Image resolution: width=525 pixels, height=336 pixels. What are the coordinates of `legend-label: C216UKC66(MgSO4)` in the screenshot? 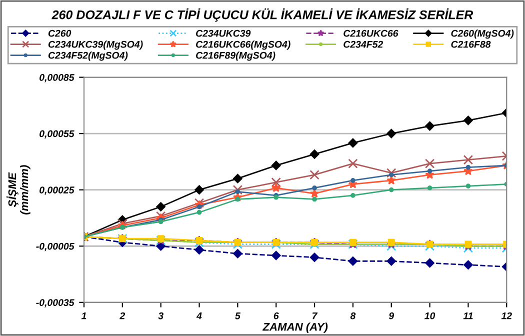 It's located at (243, 45).